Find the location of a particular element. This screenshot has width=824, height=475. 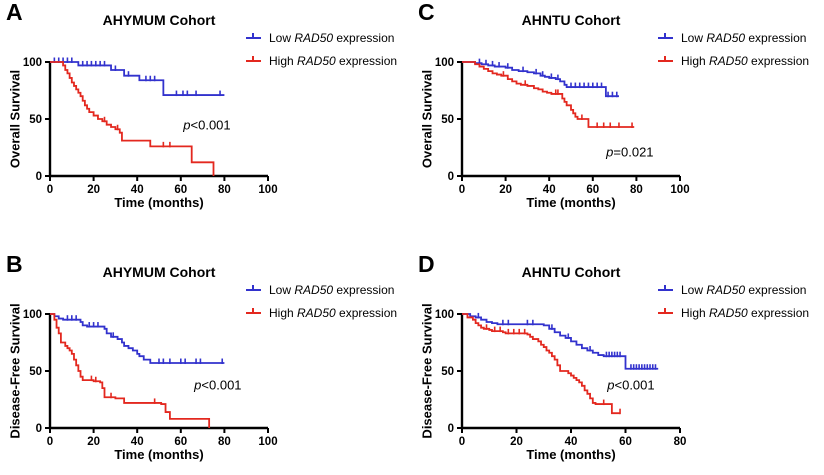

panel-letter: B is located at coordinates (14, 264).